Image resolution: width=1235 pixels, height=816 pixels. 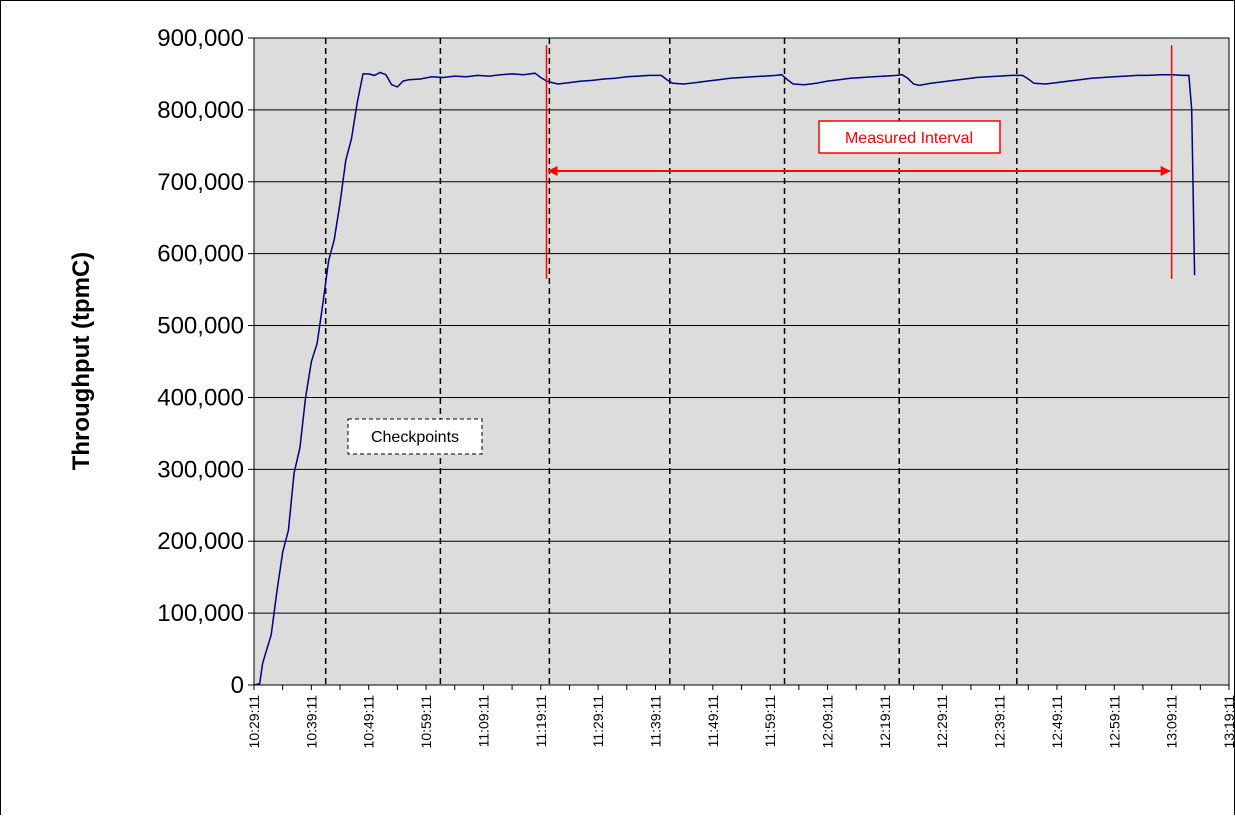 I want to click on x-tick-label: 12:39:11, so click(x=1000, y=722).